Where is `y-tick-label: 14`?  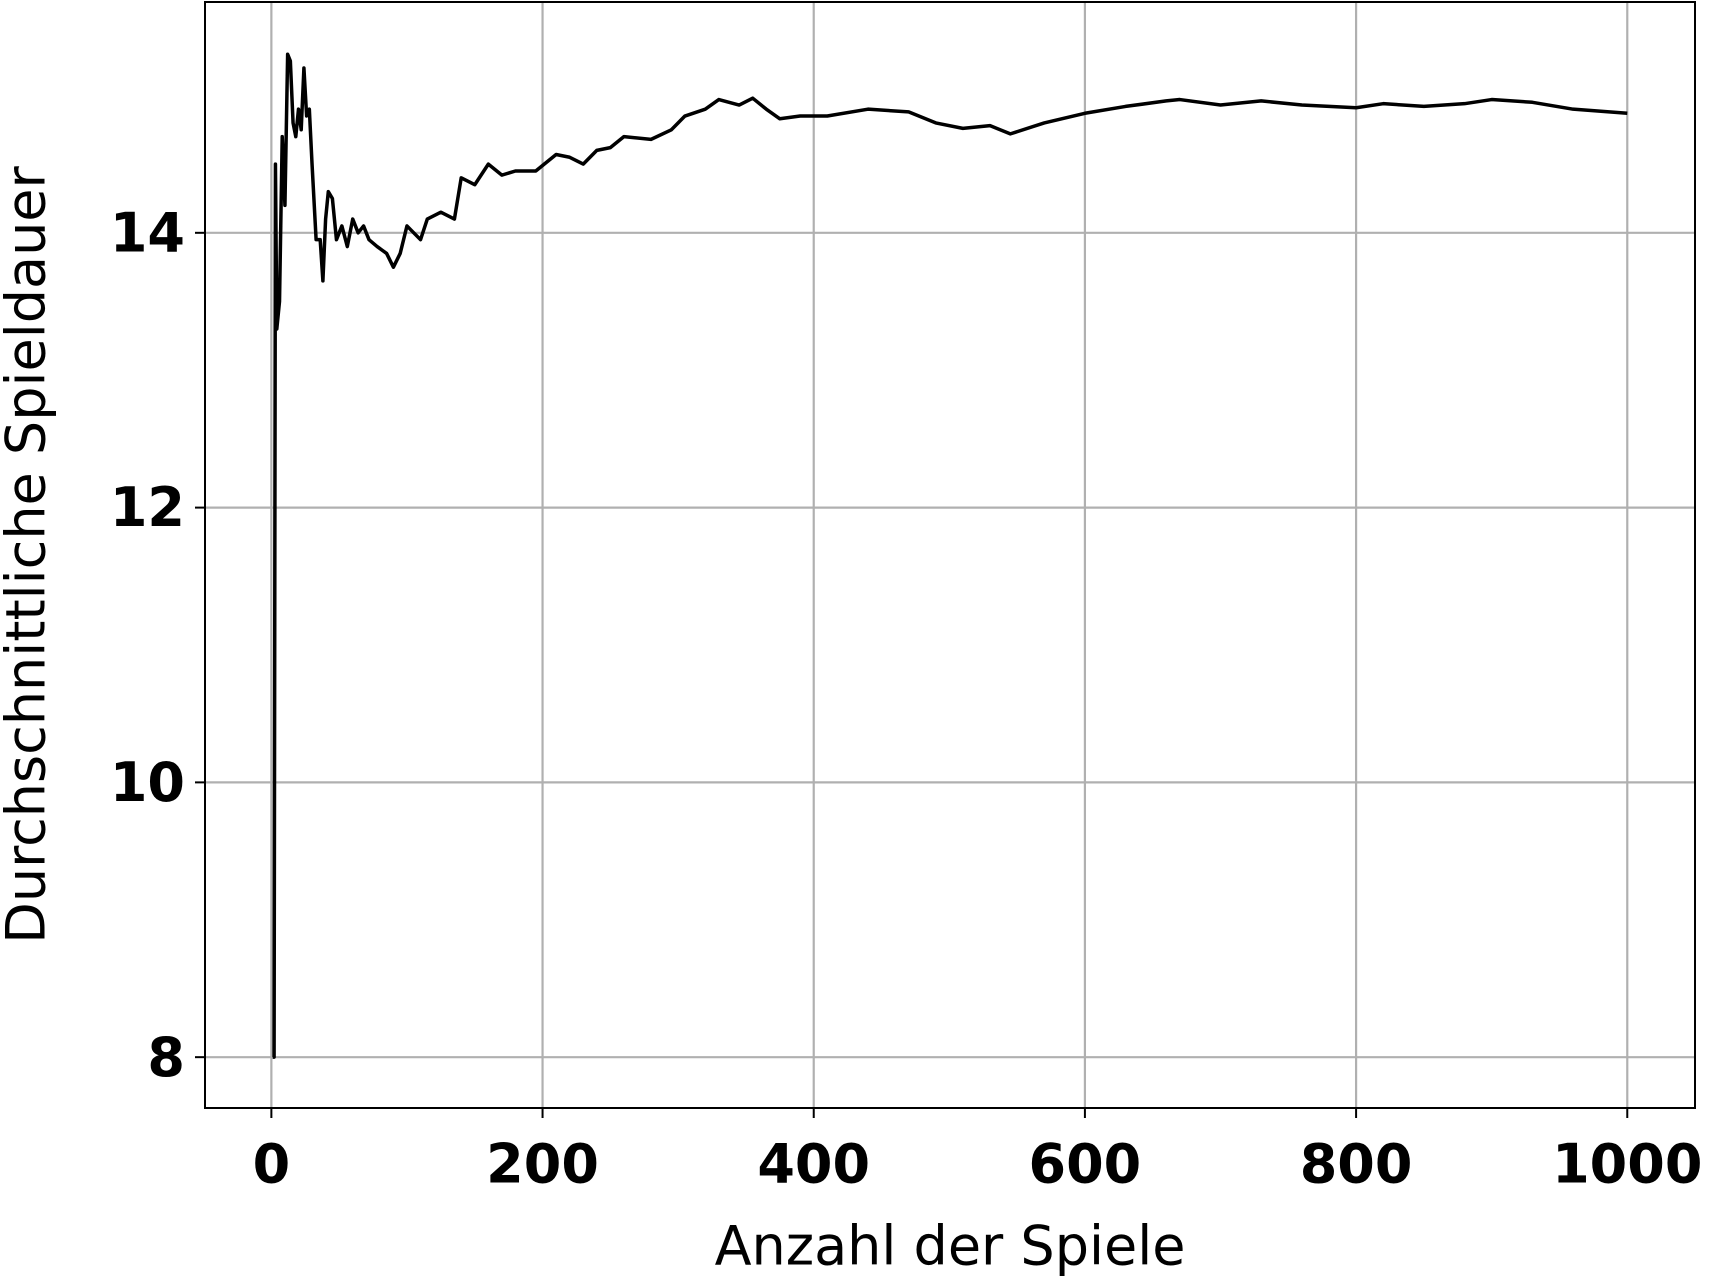
y-tick-label: 14 is located at coordinates (147, 232).